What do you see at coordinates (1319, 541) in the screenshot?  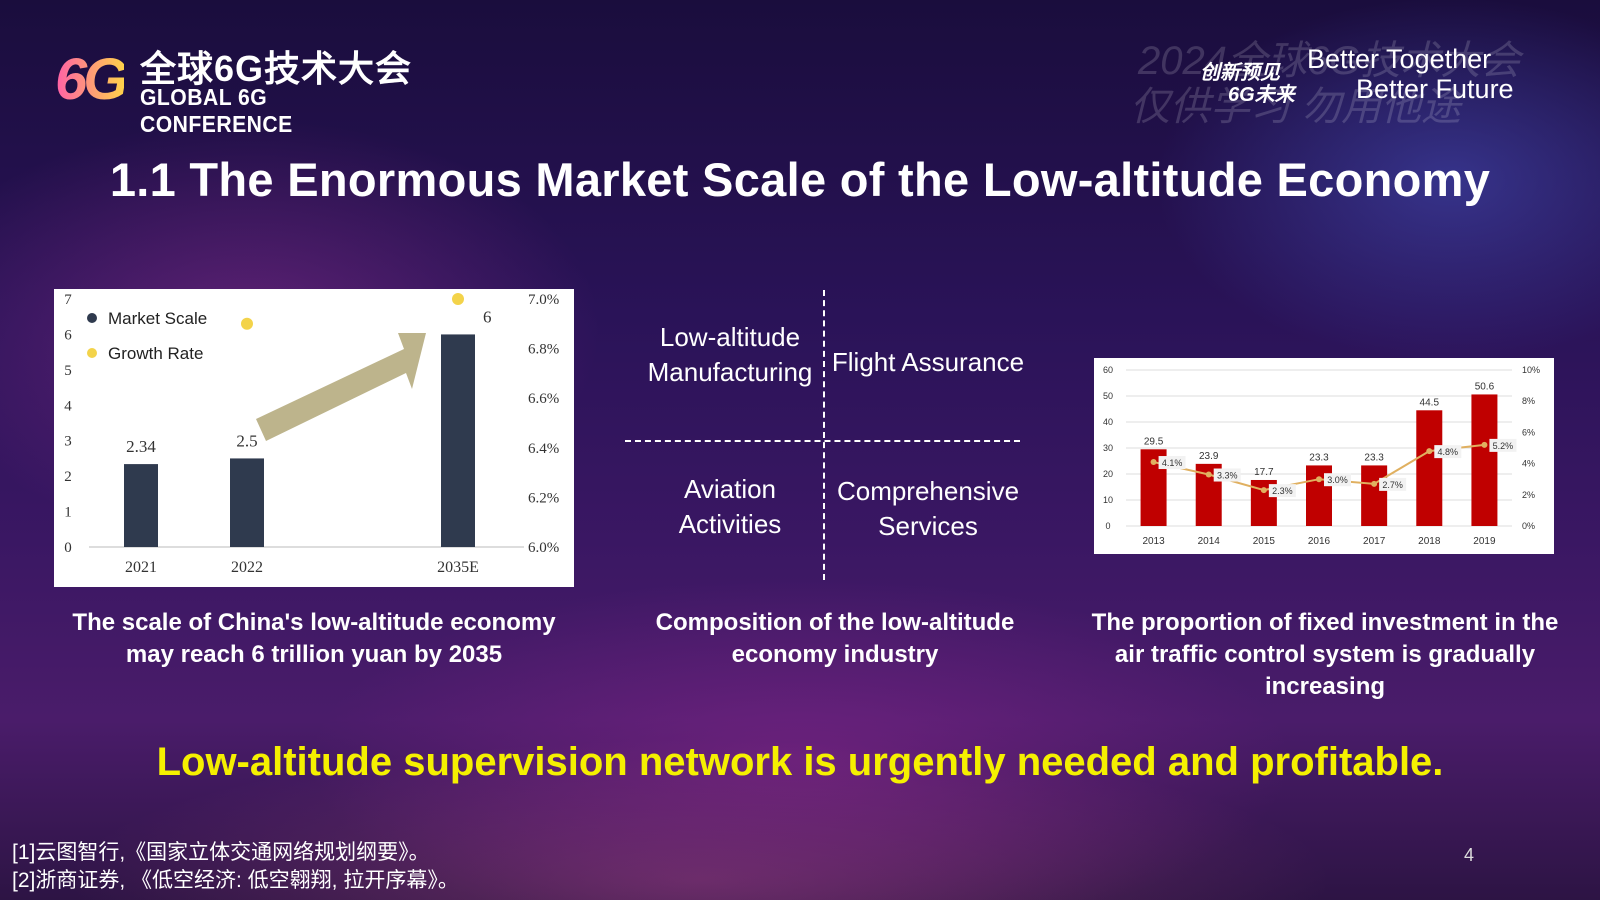 I see `chart3-x-tick: 2016` at bounding box center [1319, 541].